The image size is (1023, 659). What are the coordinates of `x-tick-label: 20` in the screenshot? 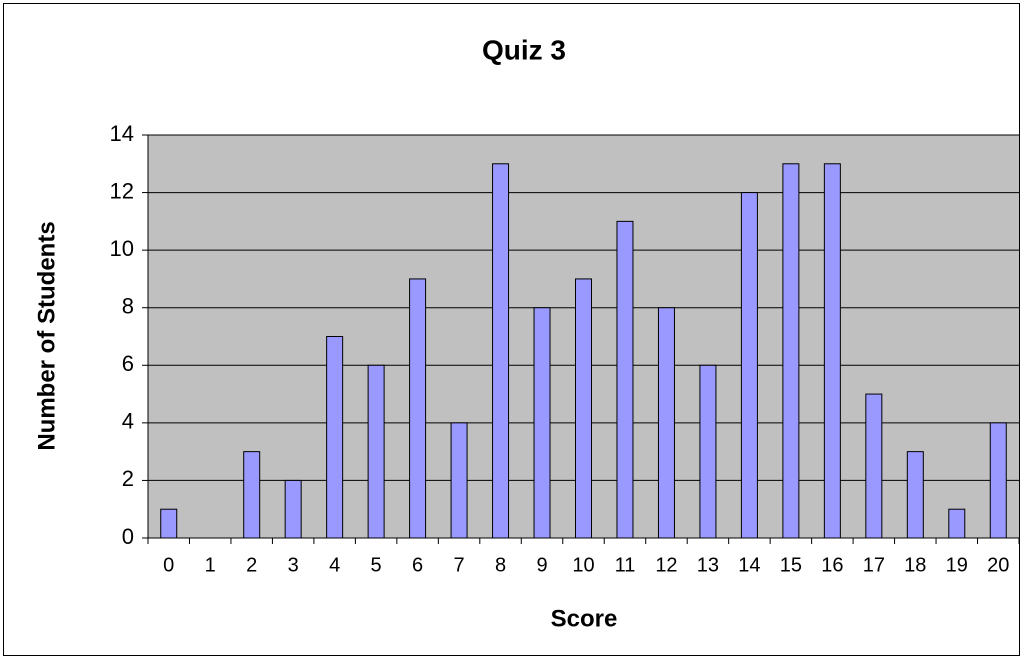 It's located at (998, 565).